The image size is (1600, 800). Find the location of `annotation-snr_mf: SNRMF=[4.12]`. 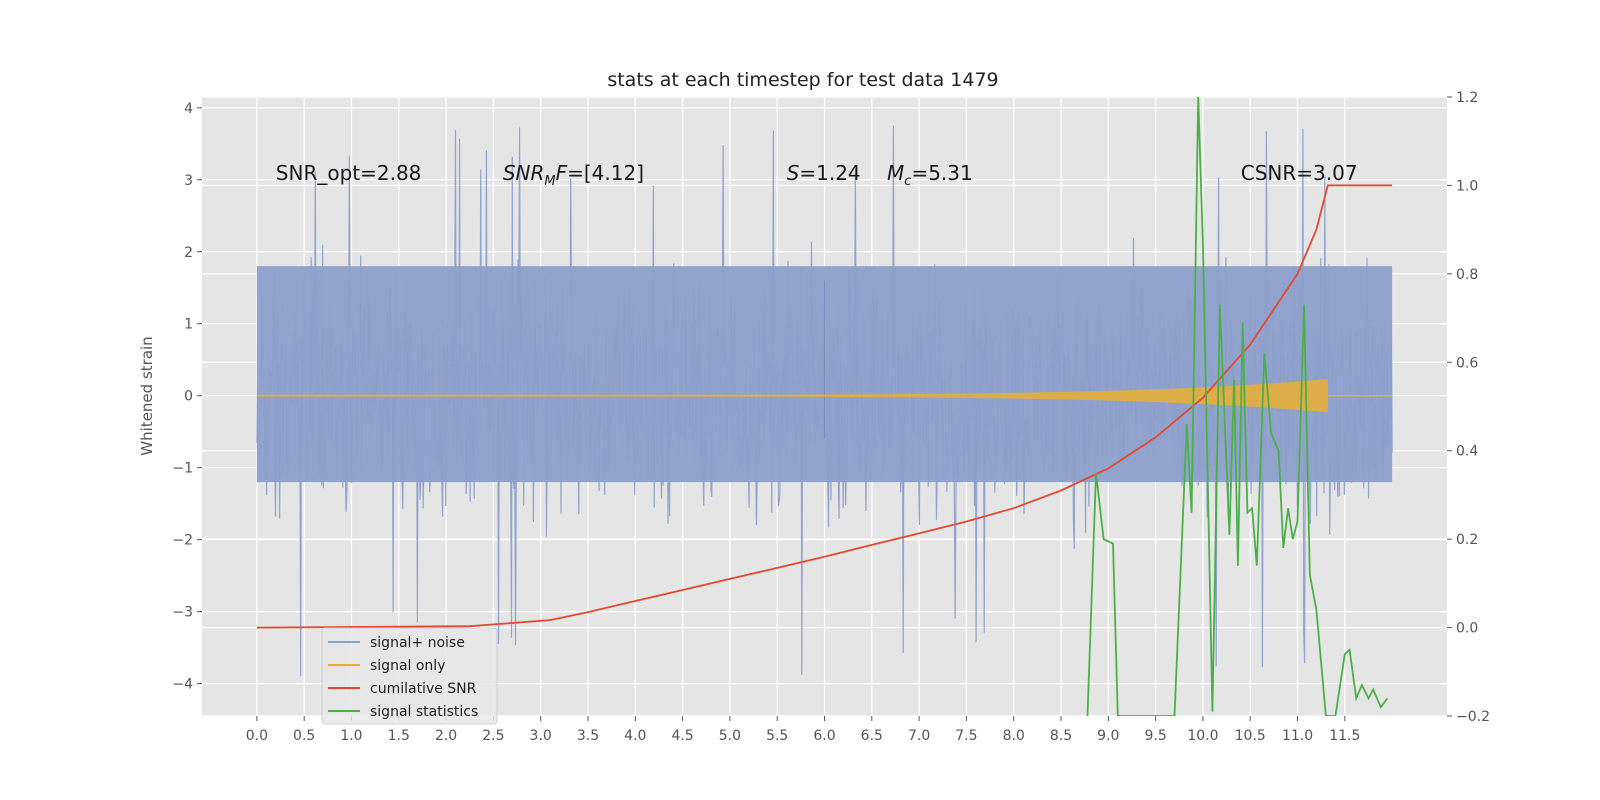

annotation-snr_mf: SNRMF=[4.12] is located at coordinates (573, 175).